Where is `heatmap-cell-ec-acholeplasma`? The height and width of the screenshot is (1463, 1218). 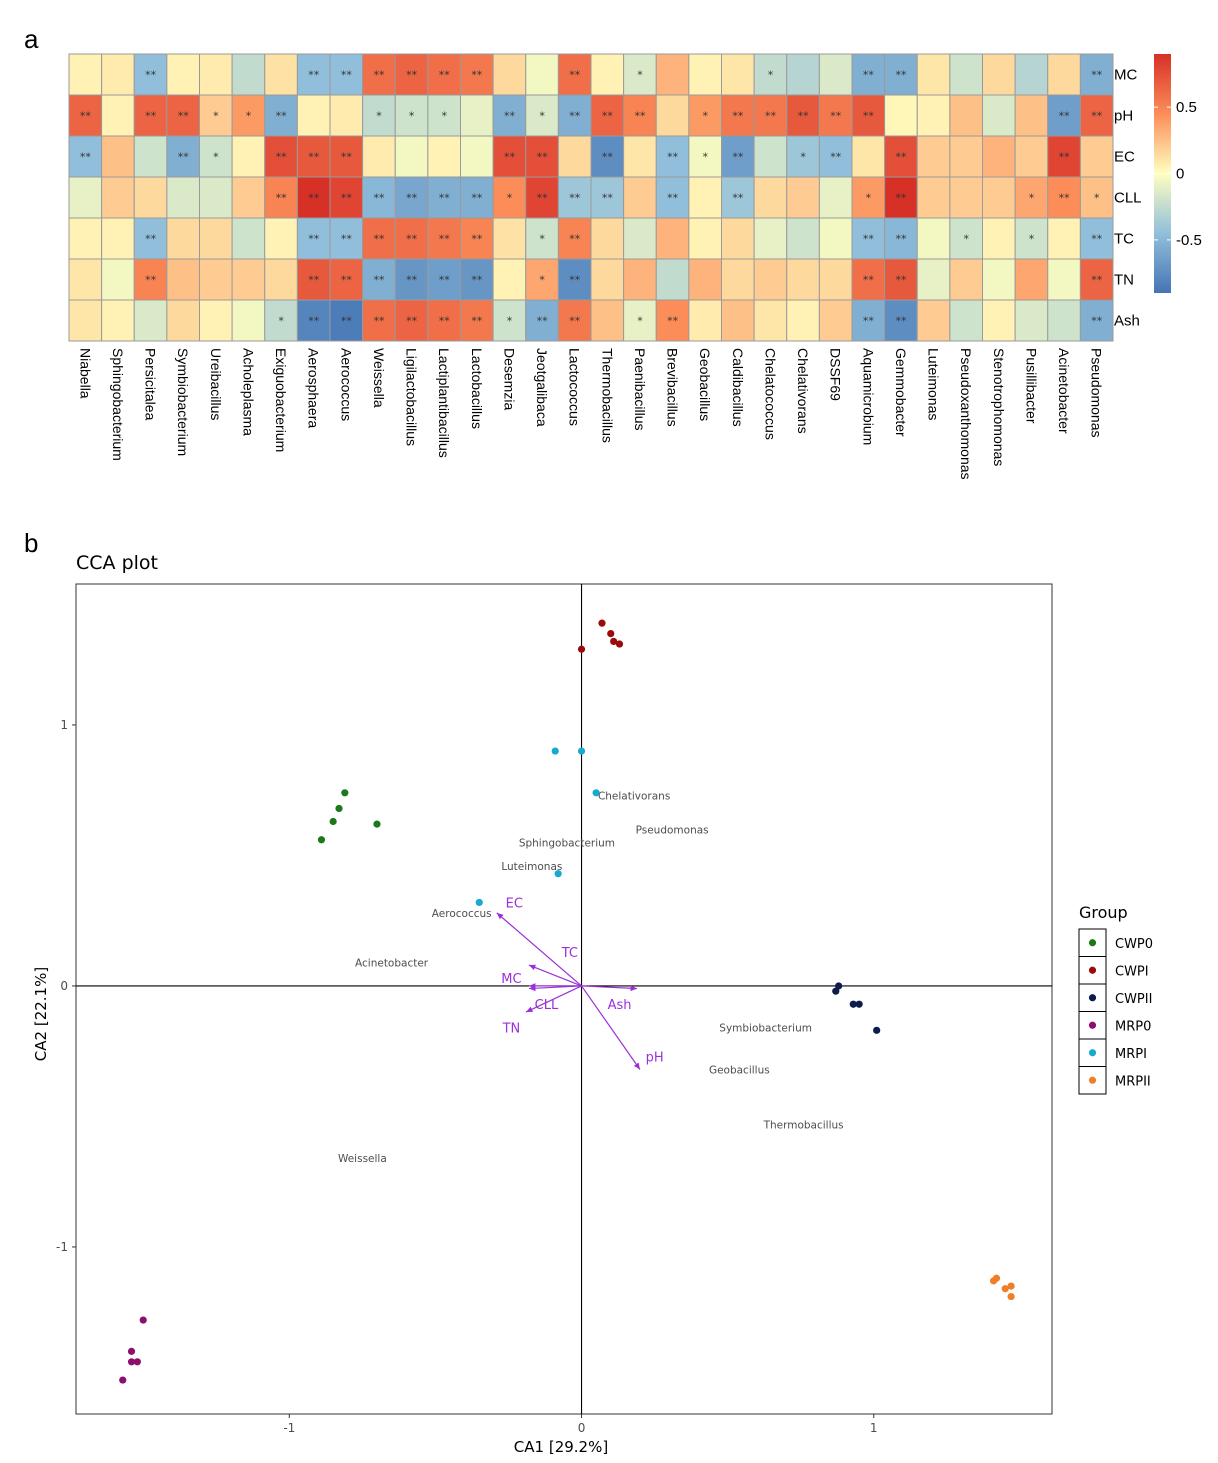 heatmap-cell-ec-acholeplasma is located at coordinates (248, 156).